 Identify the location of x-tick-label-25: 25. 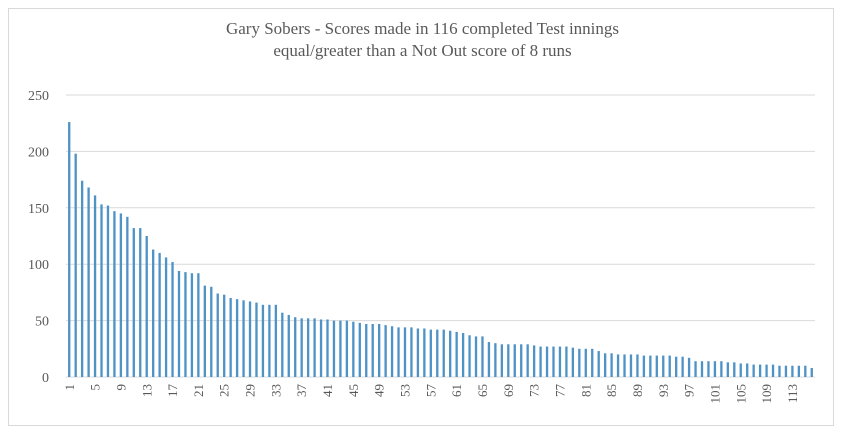
(224, 390).